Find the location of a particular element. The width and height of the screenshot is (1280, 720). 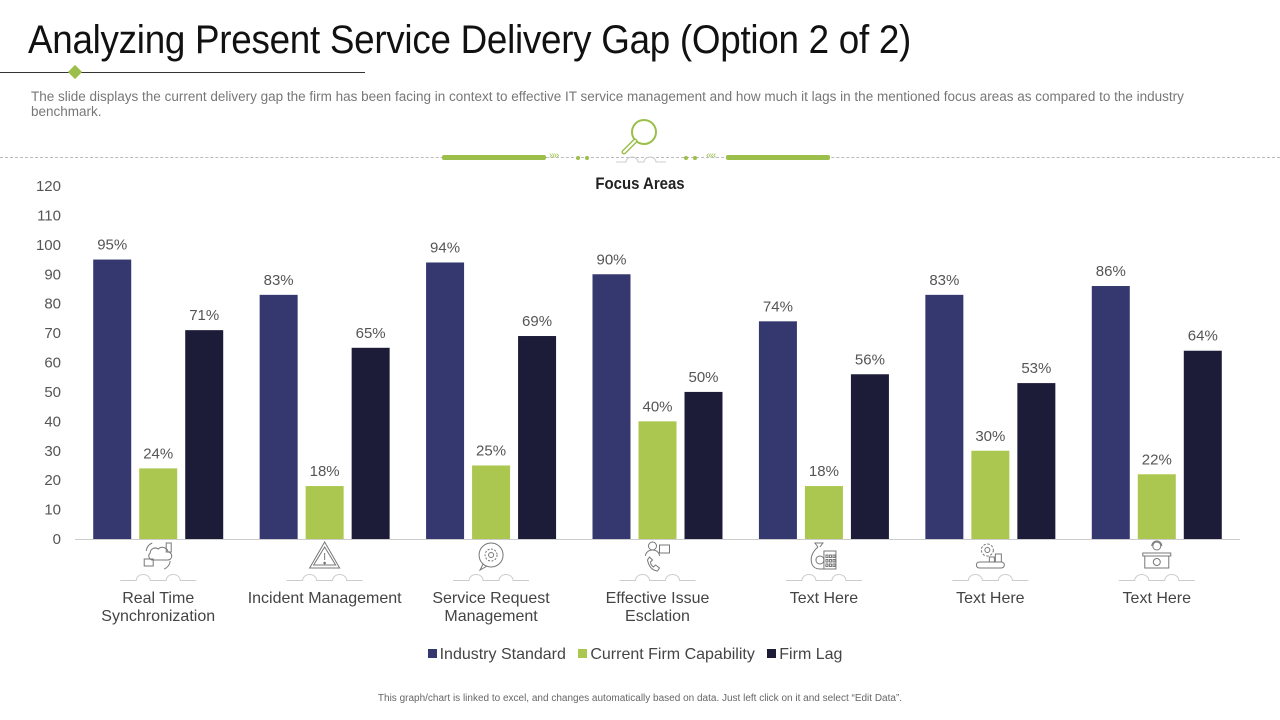

category-icons is located at coordinates (657, 560).